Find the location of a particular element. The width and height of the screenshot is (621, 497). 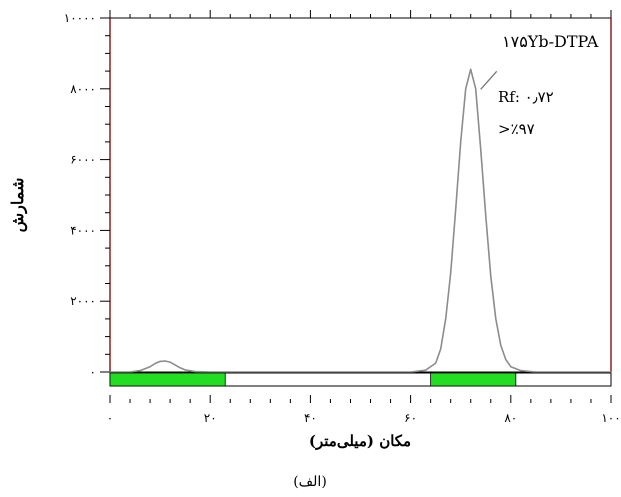

annotation-compound: ۱۷۵Yb-DTPA is located at coordinates (550, 41).